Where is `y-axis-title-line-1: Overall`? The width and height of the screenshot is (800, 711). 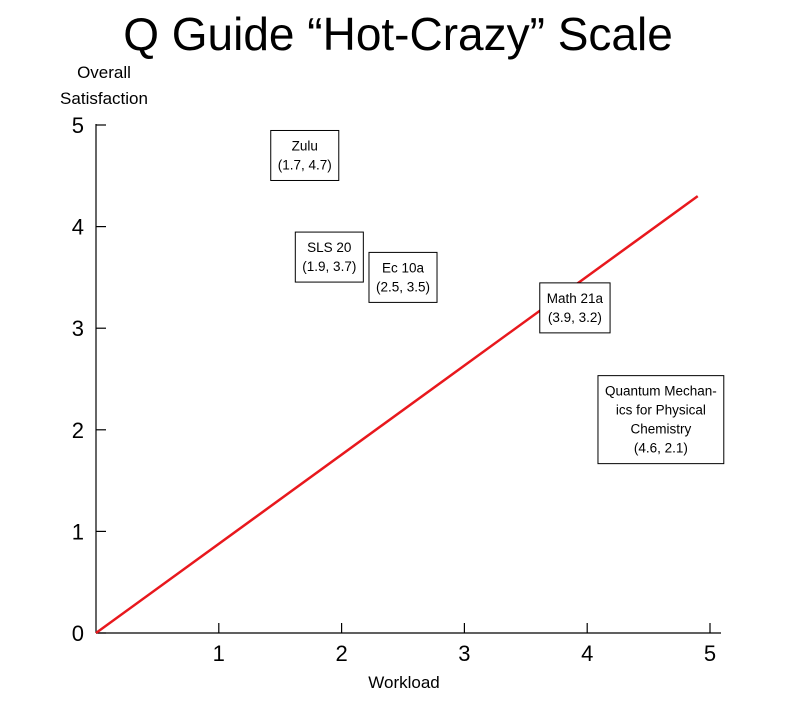
y-axis-title-line-1: Overall is located at coordinates (104, 72).